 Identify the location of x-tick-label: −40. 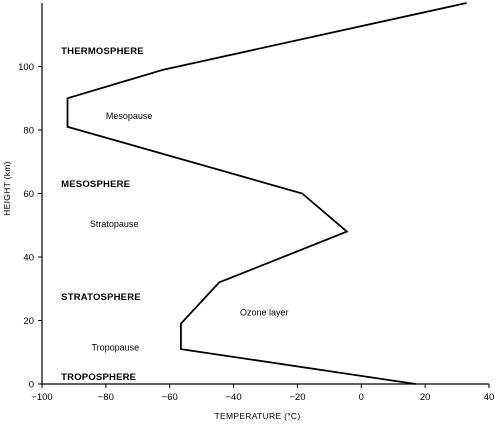
(234, 397).